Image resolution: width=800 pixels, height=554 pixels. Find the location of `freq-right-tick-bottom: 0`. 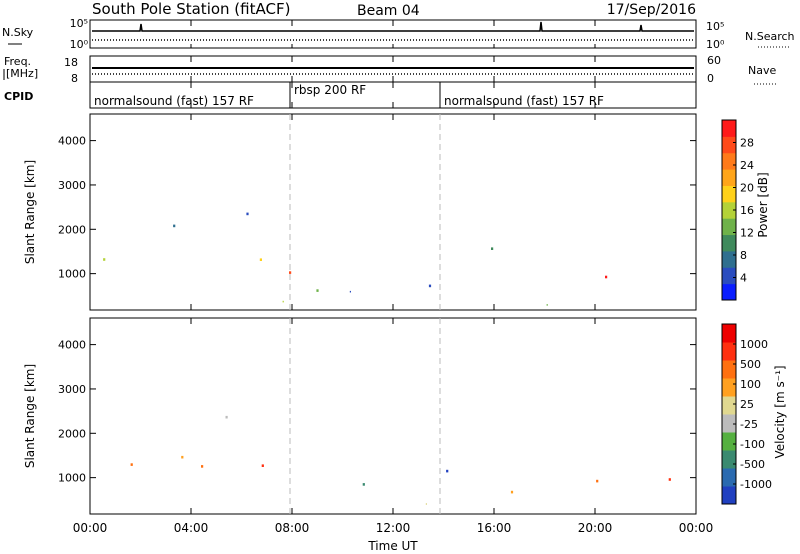

freq-right-tick-bottom: 0 is located at coordinates (710, 78).